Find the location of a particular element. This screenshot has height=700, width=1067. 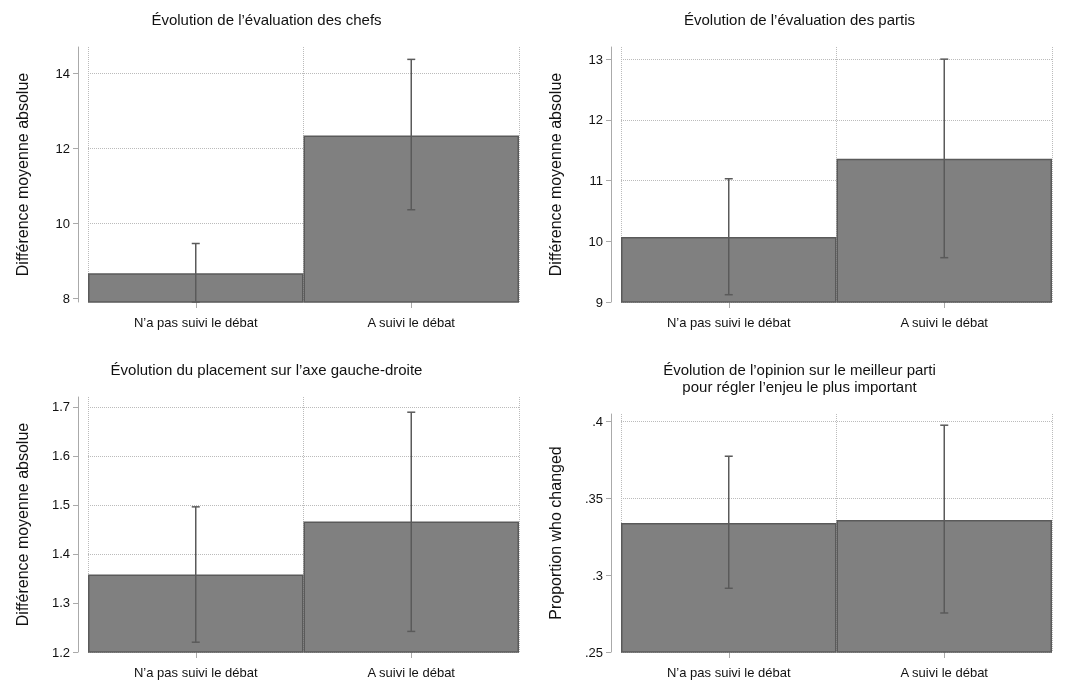

chart-title: Évolution de l’opinion sur le meilleur parti pour régler l’enjeu le plus important is located at coordinates (799, 378).